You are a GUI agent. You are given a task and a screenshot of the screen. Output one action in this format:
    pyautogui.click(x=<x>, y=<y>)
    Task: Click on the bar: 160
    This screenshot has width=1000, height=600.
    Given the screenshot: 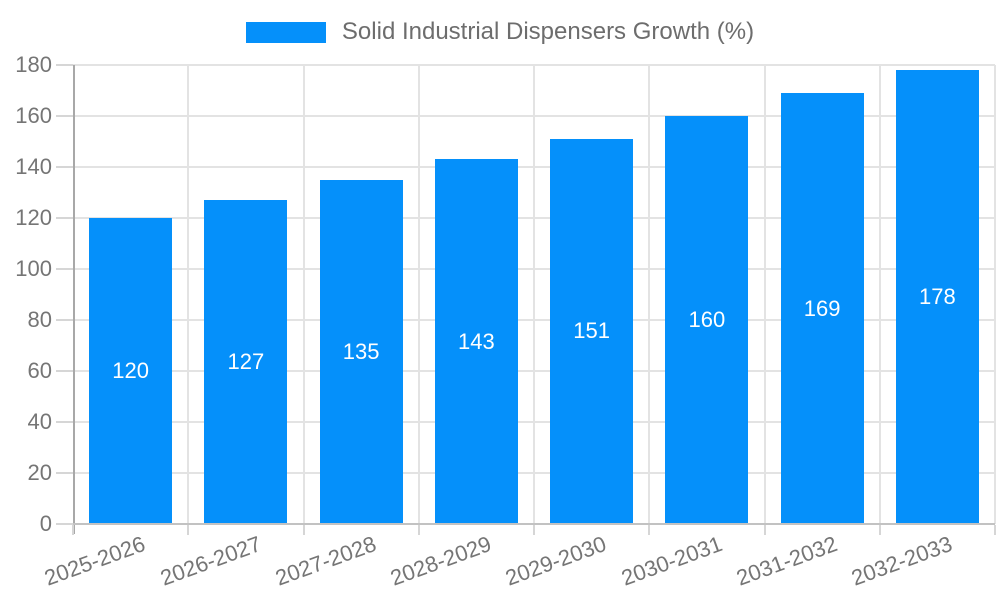 What is the action you would take?
    pyautogui.click(x=707, y=320)
    